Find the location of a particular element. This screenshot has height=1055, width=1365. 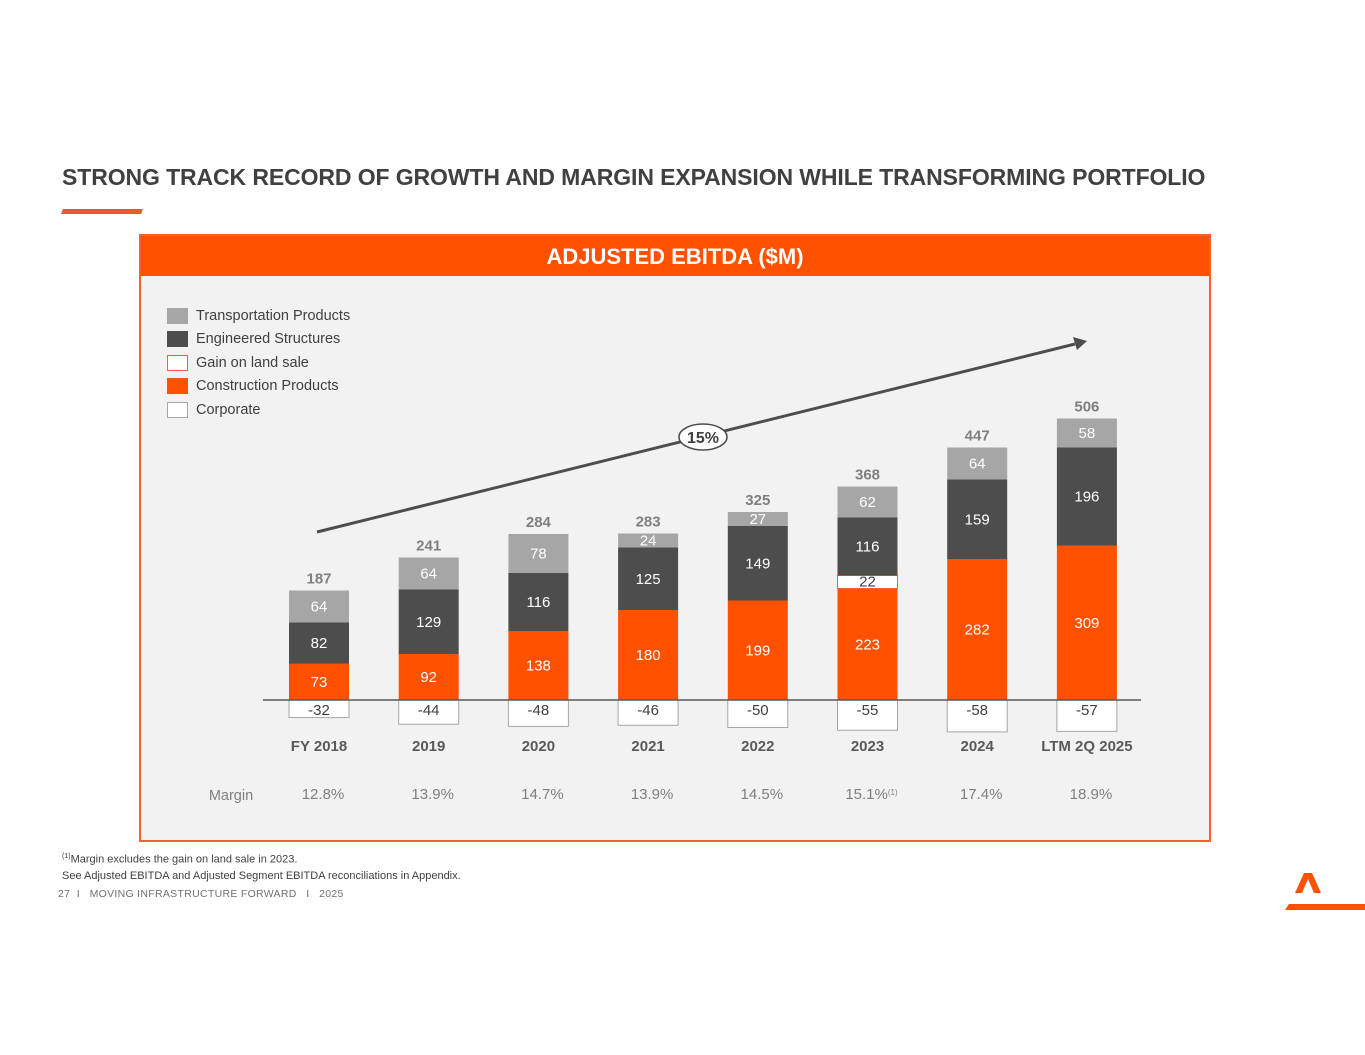

data-label-corporate: -50 is located at coordinates (758, 710).